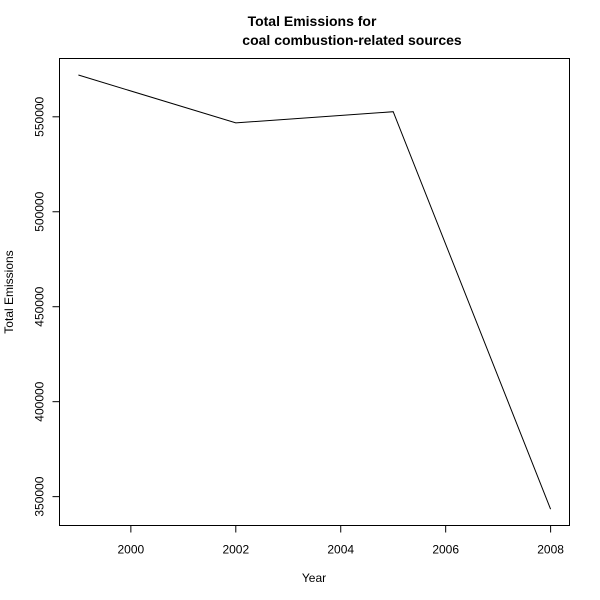 The width and height of the screenshot is (600, 600). I want to click on chart-title-line-2: coal combustion-related sources, so click(352, 40).